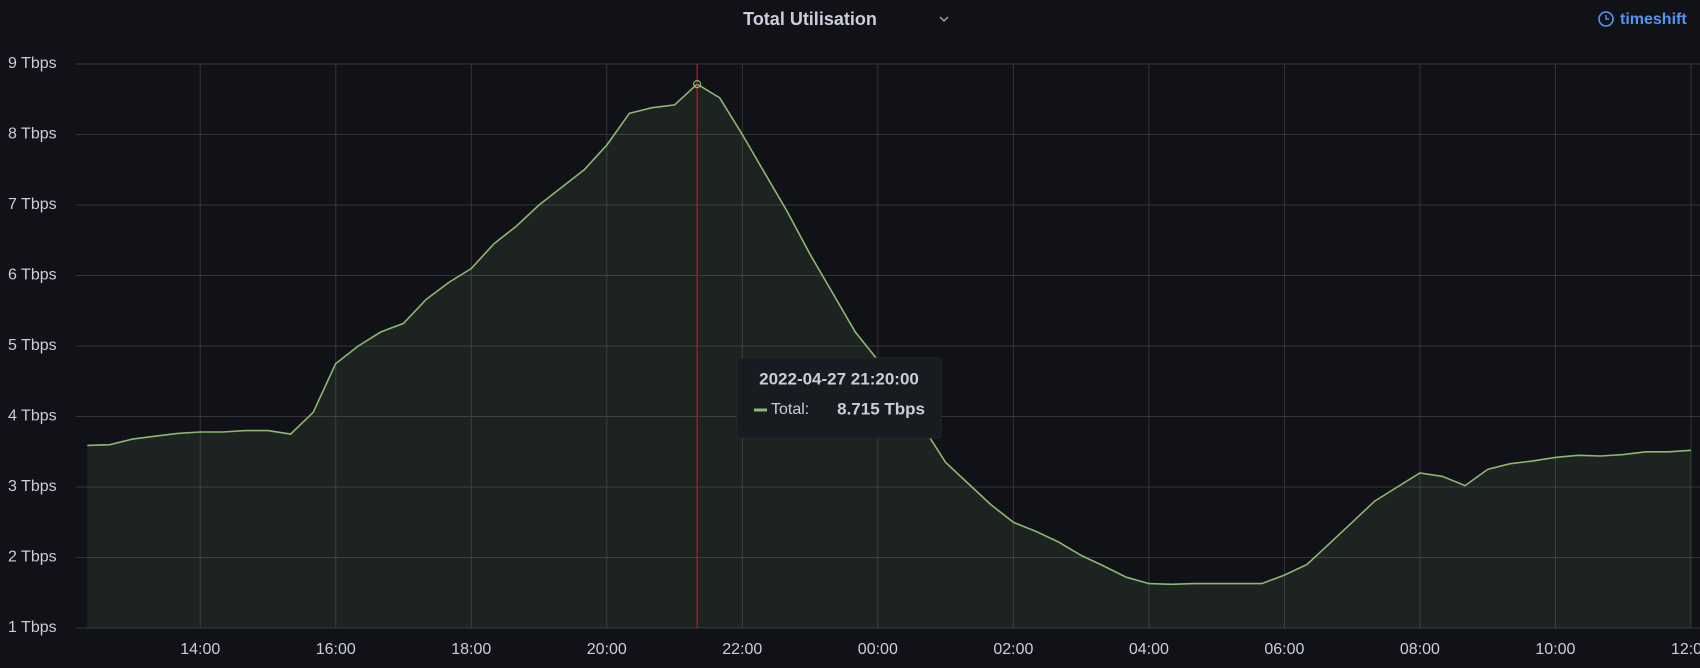 The height and width of the screenshot is (668, 1700). I want to click on x-tick-label: 00:00, so click(878, 649).